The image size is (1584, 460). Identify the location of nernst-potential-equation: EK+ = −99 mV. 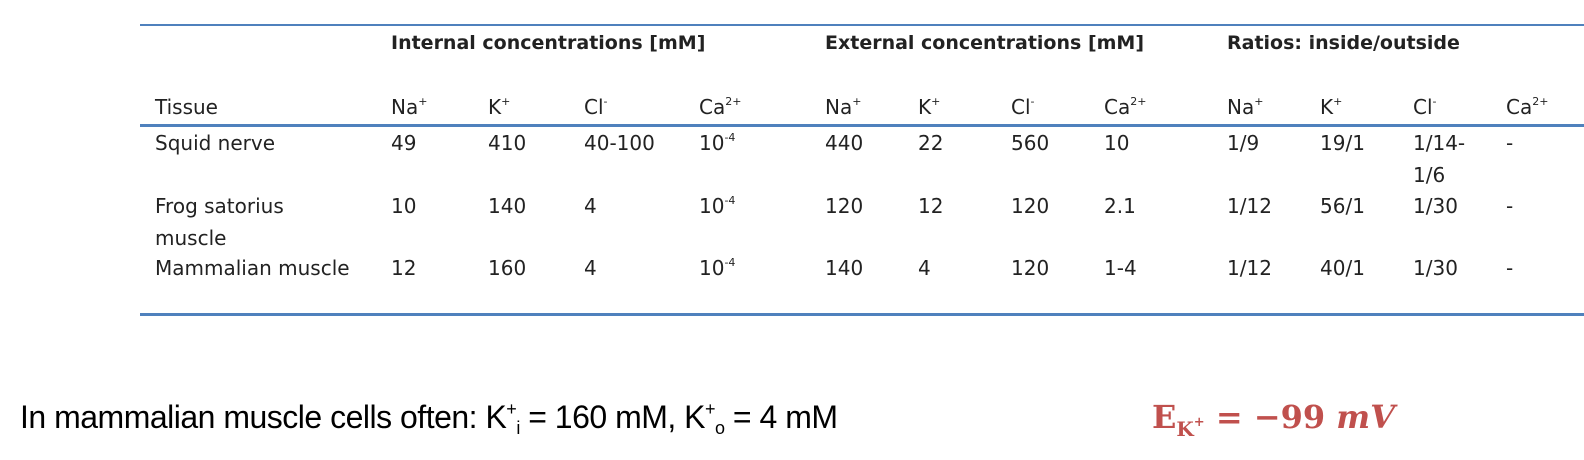
(1273, 419).